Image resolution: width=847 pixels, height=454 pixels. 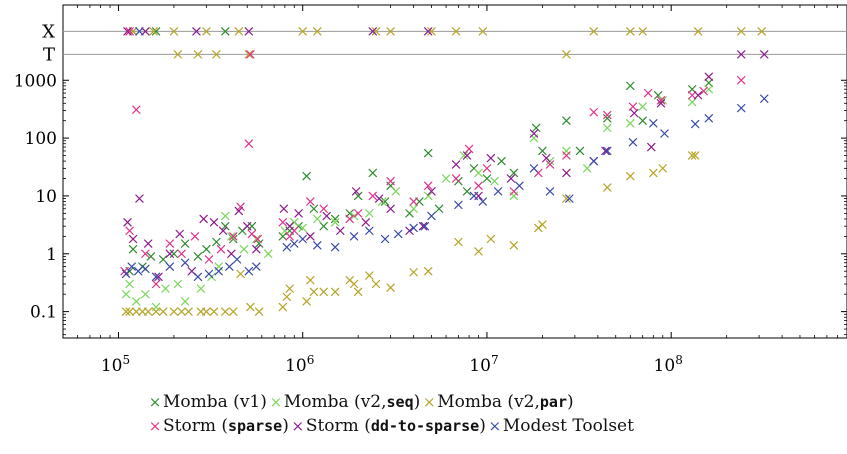 What do you see at coordinates (570, 402) in the screenshot?
I see `legend-label: )` at bounding box center [570, 402].